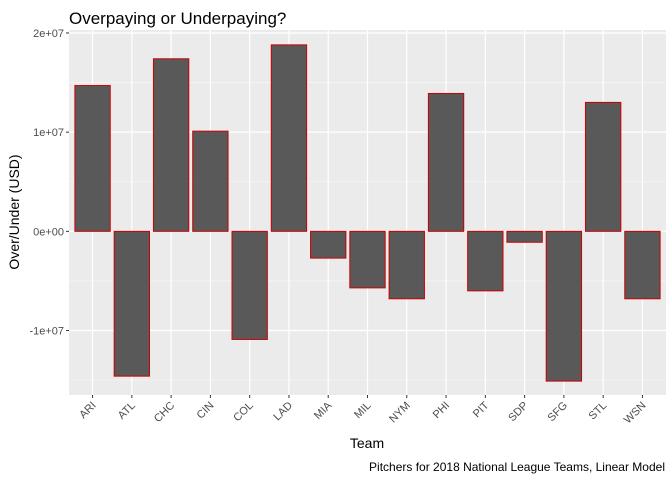  Describe the element at coordinates (598, 411) in the screenshot. I see `x-tick-label: STL` at that location.